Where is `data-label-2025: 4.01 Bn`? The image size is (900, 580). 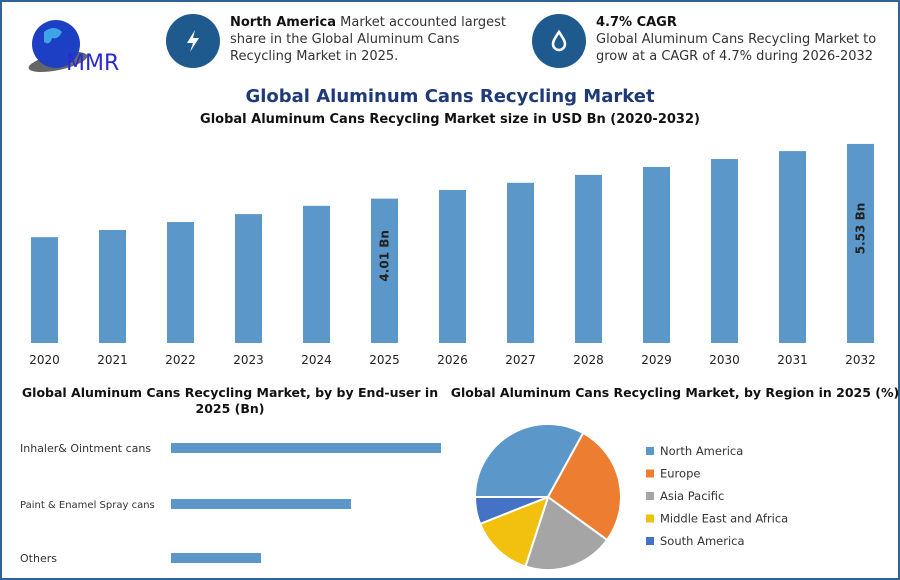 data-label-2025: 4.01 Bn is located at coordinates (385, 255).